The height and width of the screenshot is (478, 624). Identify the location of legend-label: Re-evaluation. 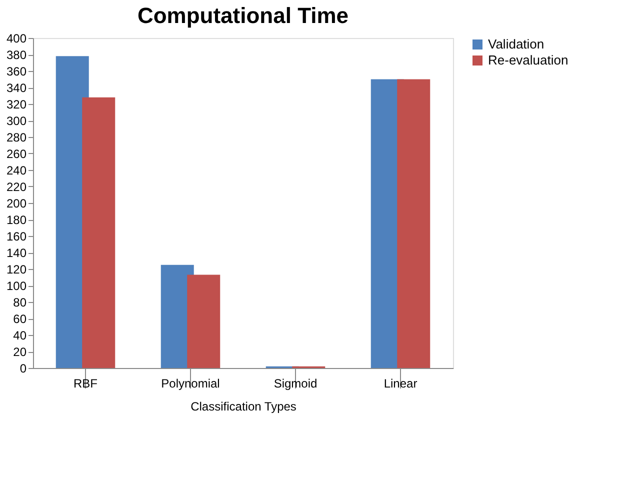
(528, 60).